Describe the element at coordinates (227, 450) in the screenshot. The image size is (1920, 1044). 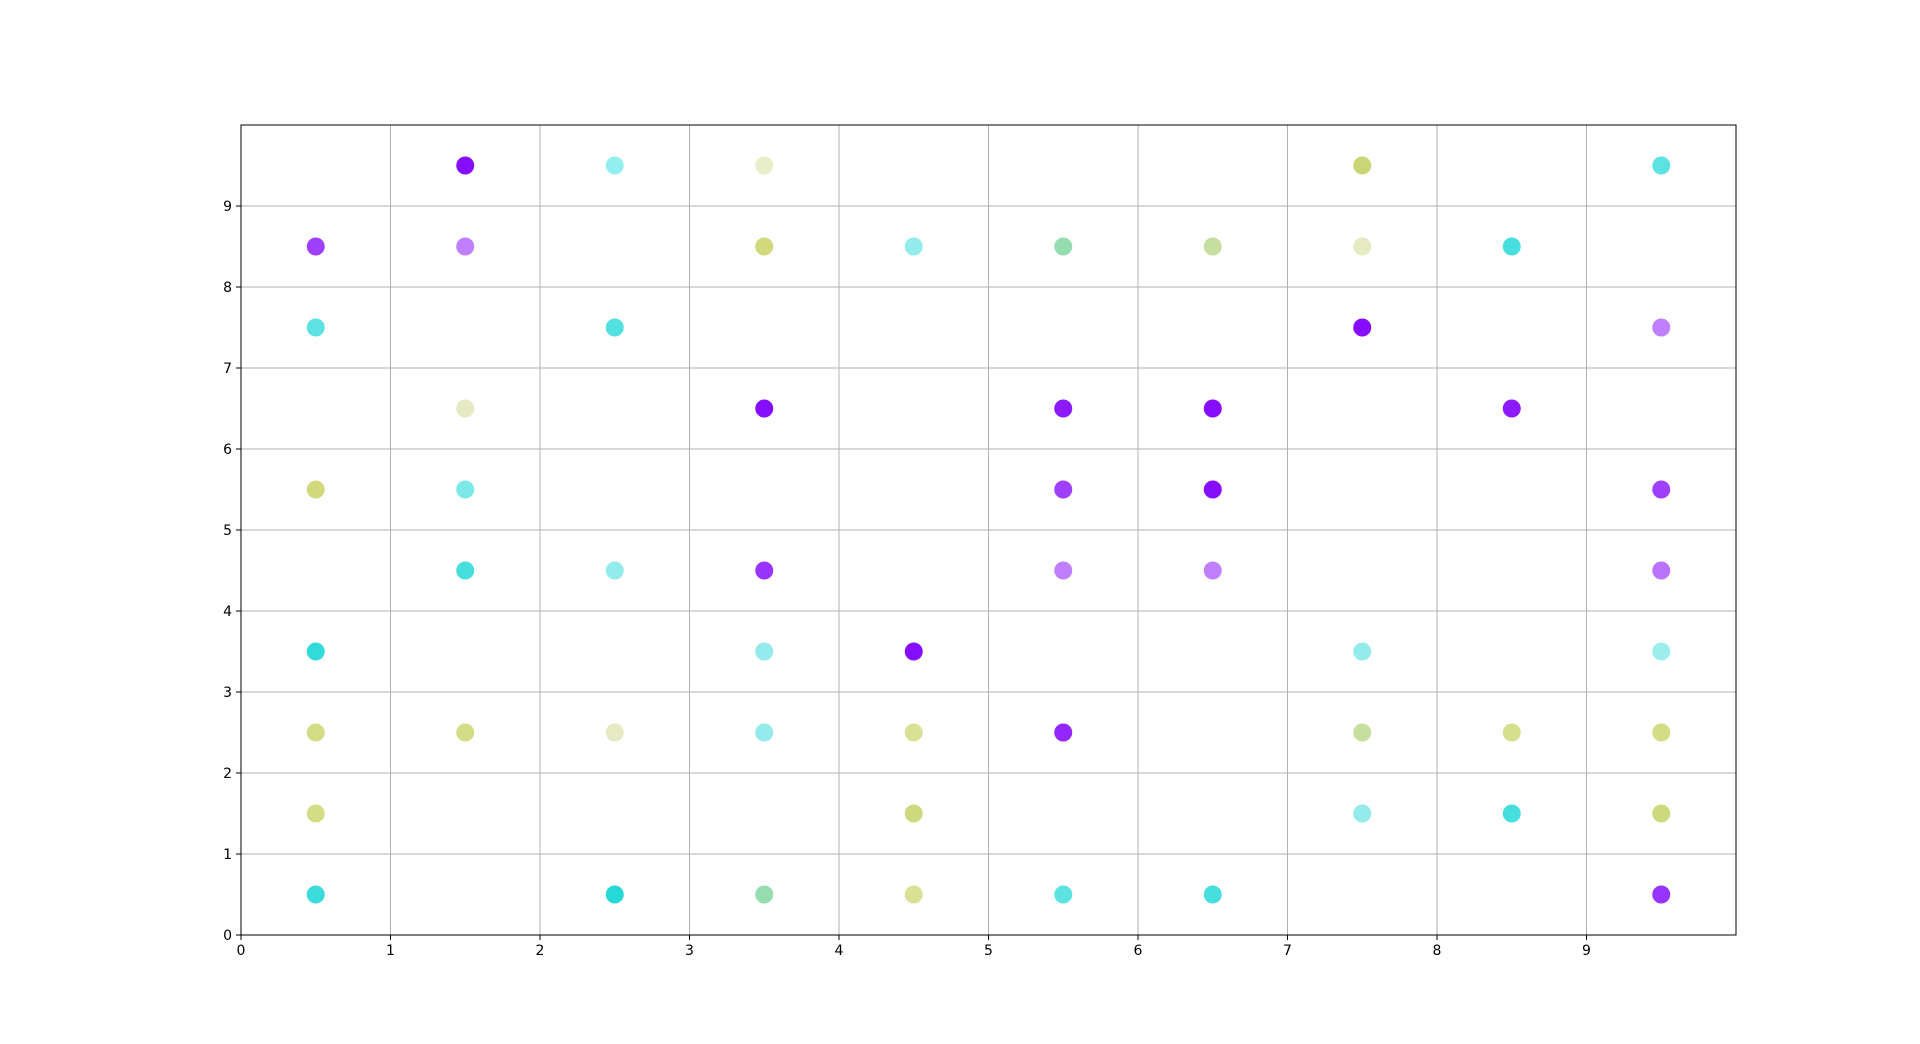
I see `y-tick-label: 6` at that location.